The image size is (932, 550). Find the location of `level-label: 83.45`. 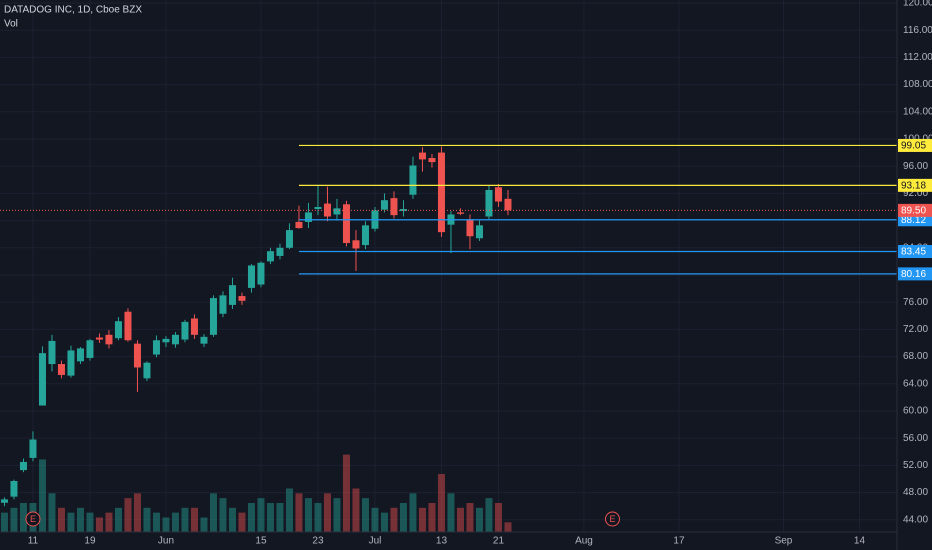

level-label: 83.45 is located at coordinates (913, 252).